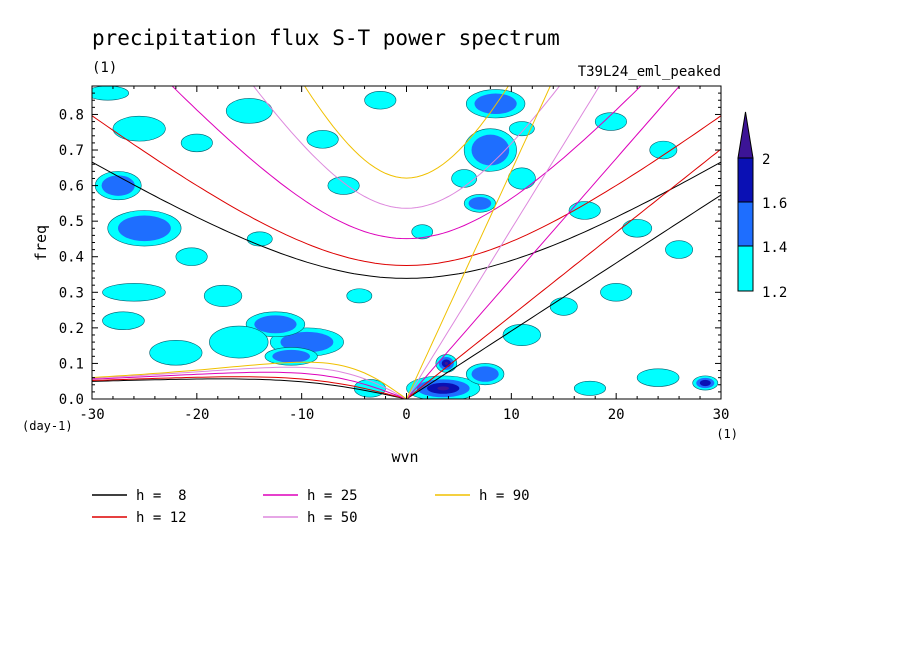 This screenshot has height=654, width=904. Describe the element at coordinates (71, 222) in the screenshot. I see `y-tick-label: 0.5` at that location.